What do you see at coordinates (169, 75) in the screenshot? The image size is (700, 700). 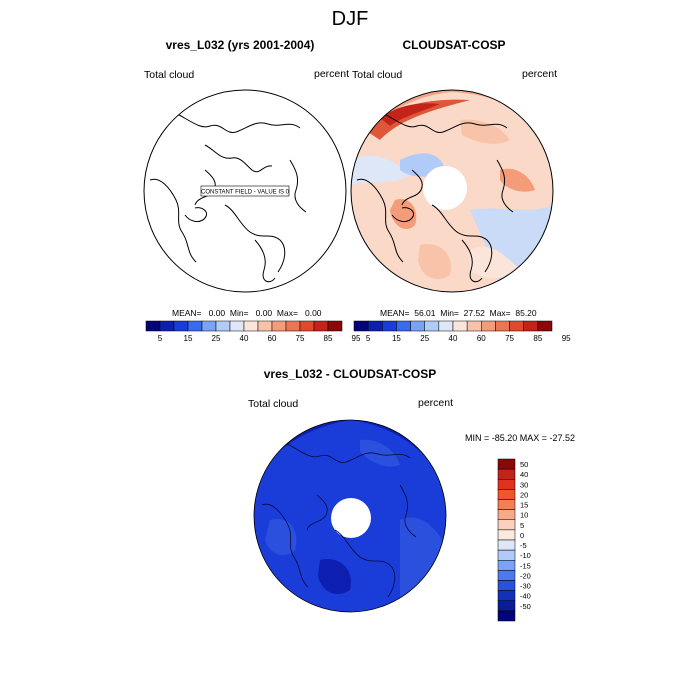 I see `model-left-label: Total cloud` at bounding box center [169, 75].